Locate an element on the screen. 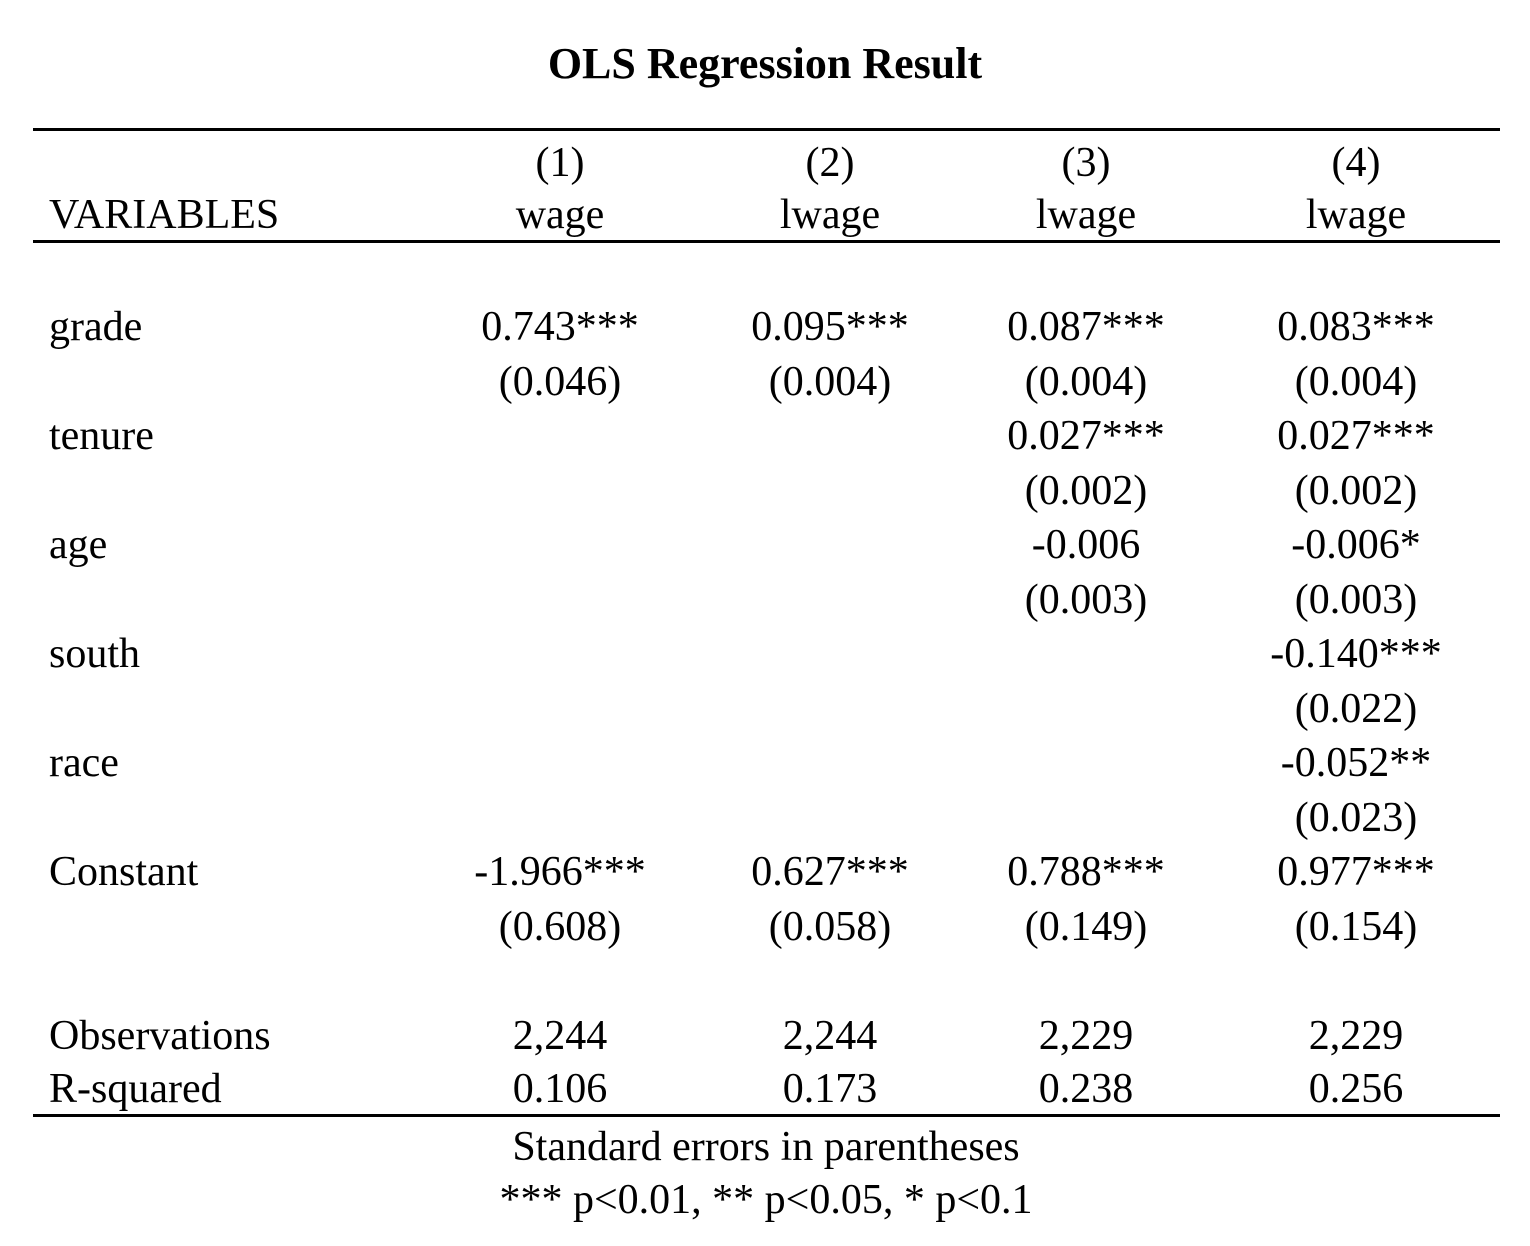  stat-label-r-squared: R-squared is located at coordinates (135, 1089).